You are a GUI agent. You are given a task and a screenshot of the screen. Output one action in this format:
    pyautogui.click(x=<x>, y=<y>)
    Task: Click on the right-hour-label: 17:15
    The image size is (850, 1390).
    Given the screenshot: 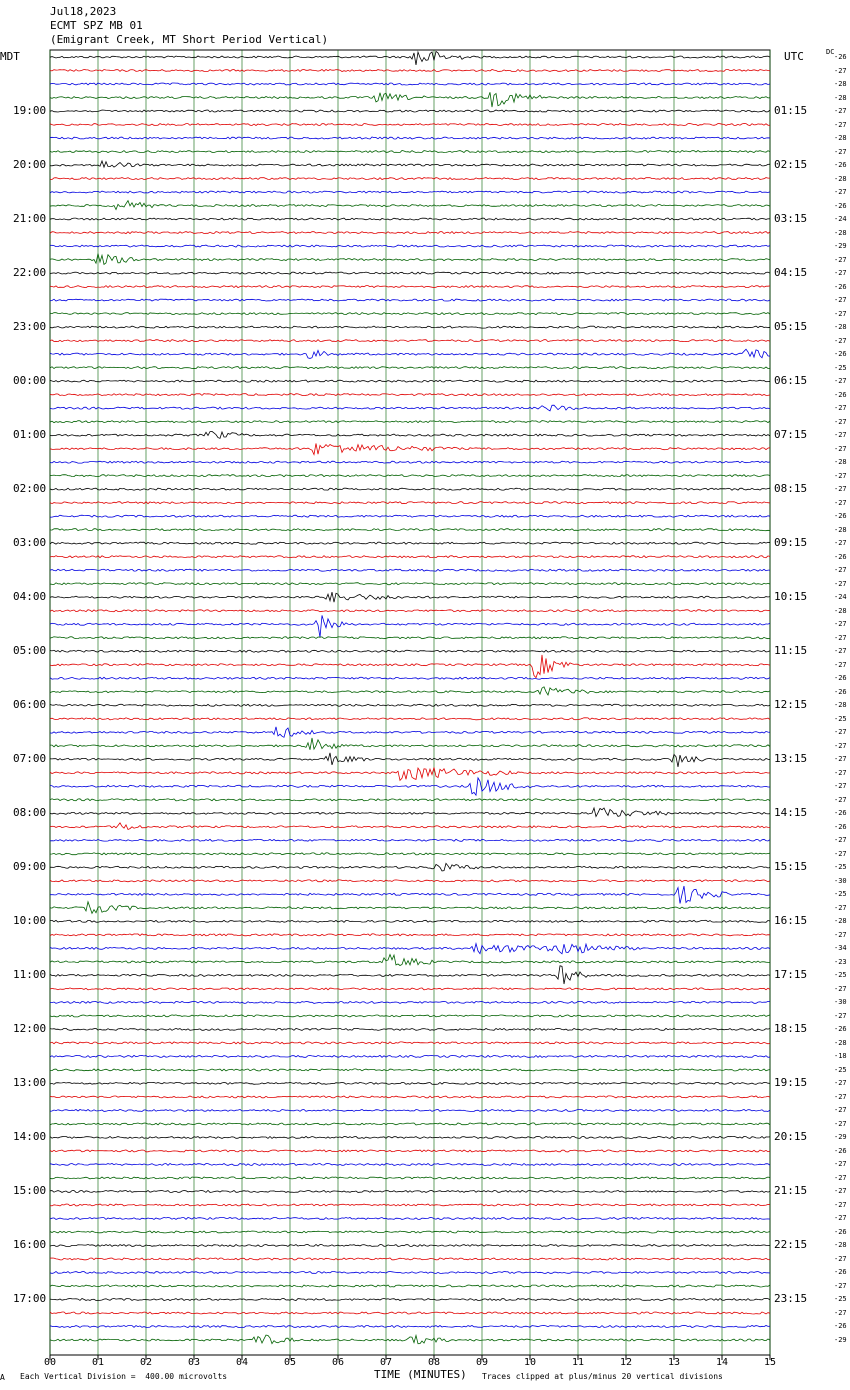 What is the action you would take?
    pyautogui.click(x=791, y=975)
    